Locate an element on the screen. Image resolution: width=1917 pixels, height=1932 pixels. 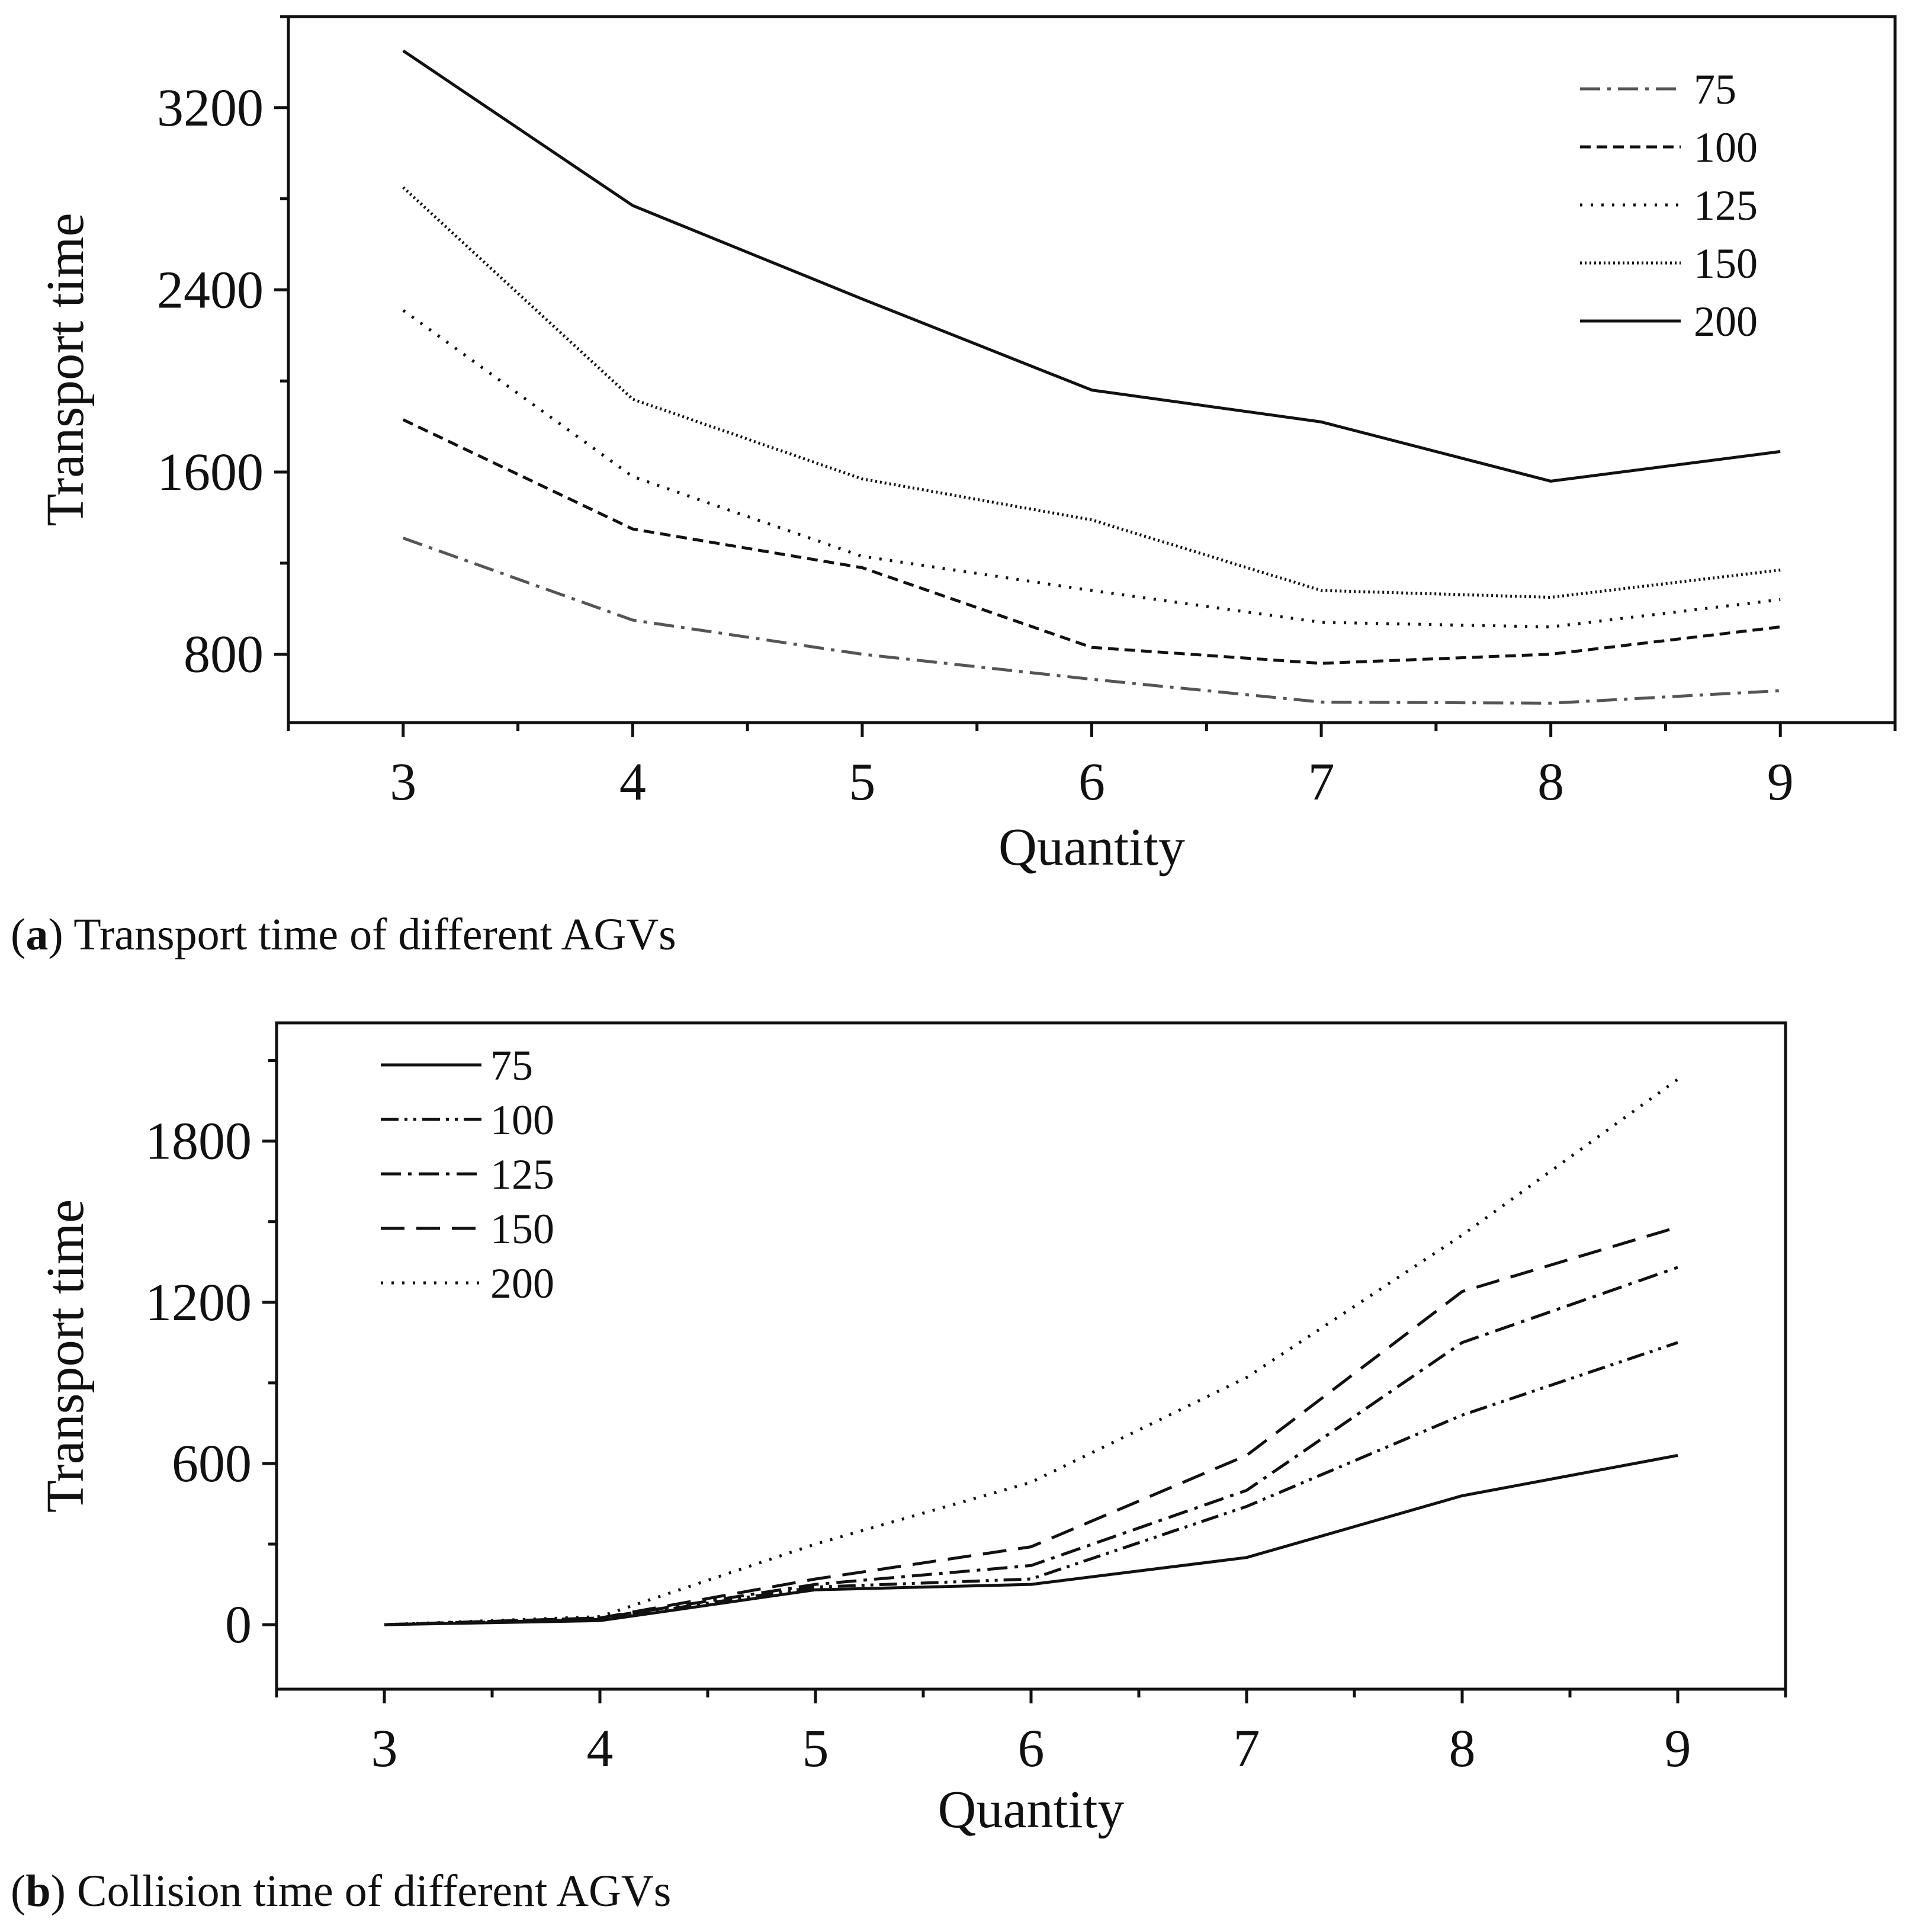
caption-a-text: Transport time of different AGVs is located at coordinates (374, 934).